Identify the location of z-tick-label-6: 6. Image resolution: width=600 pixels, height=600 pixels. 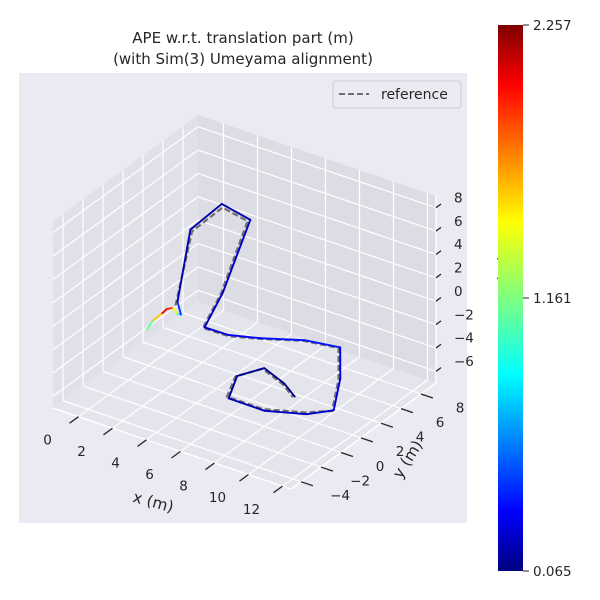
(458, 222).